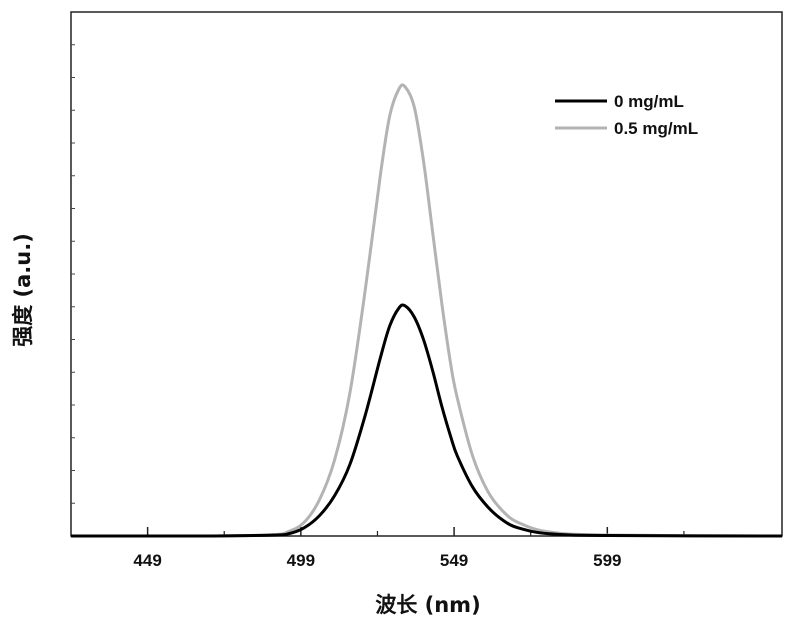  What do you see at coordinates (626, 115) in the screenshot?
I see `legend: 0 mg/mL 0.5 mg/mL` at bounding box center [626, 115].